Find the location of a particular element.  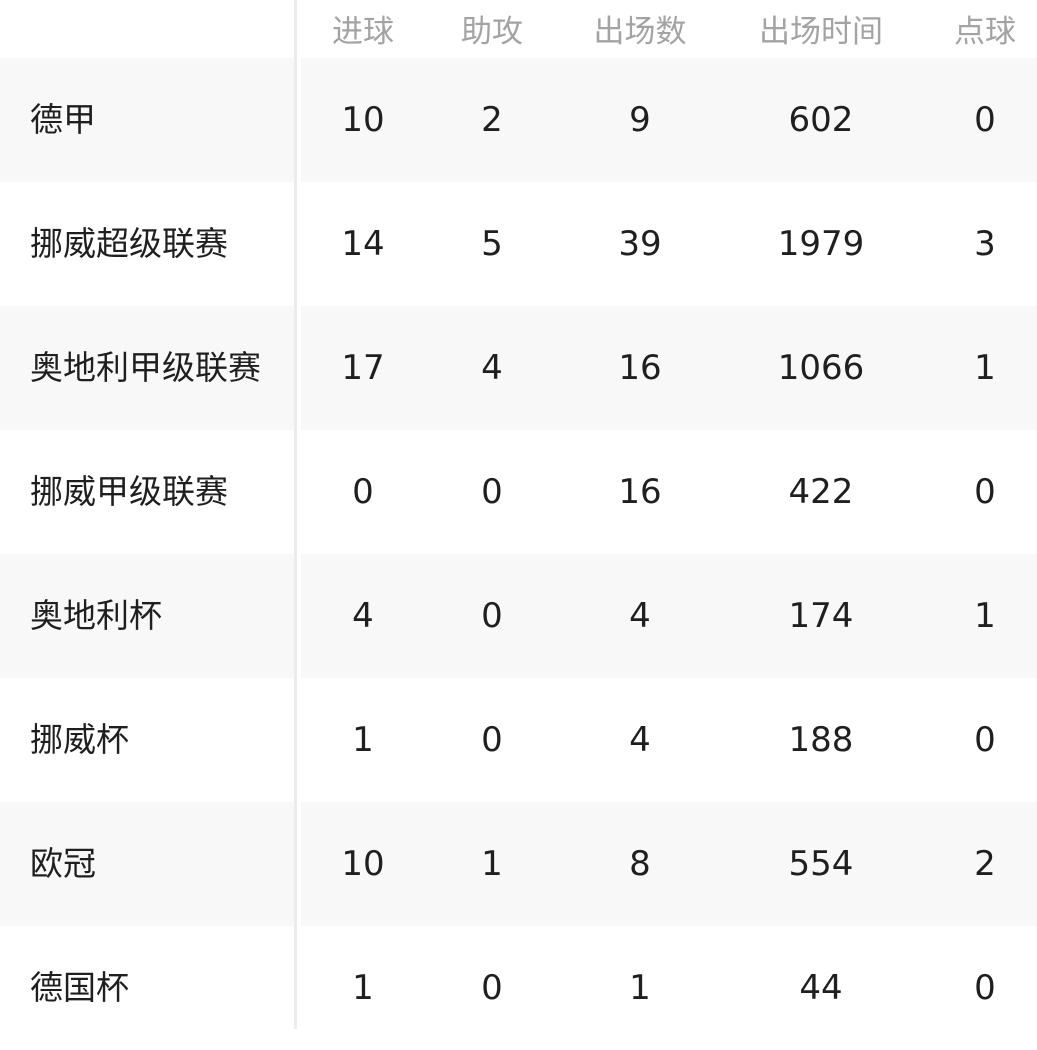

stat-value: 174 is located at coordinates (821, 616).